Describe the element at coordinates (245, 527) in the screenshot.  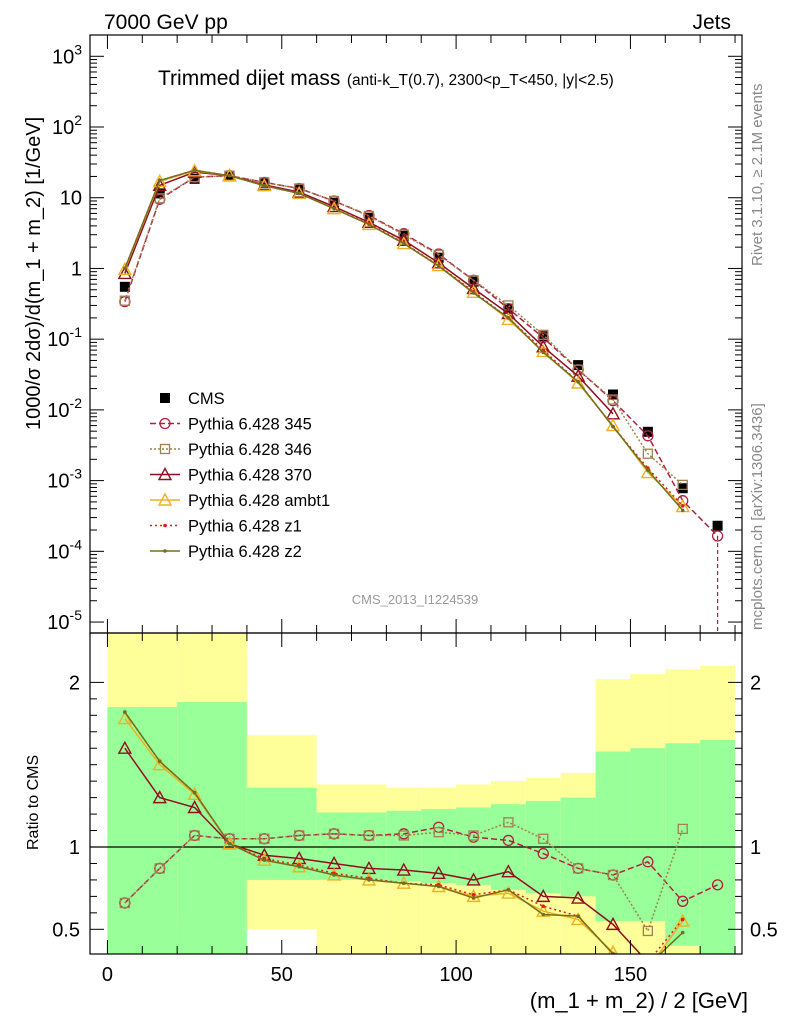
I see `legend-label: Pythia 6.428 z1` at that location.